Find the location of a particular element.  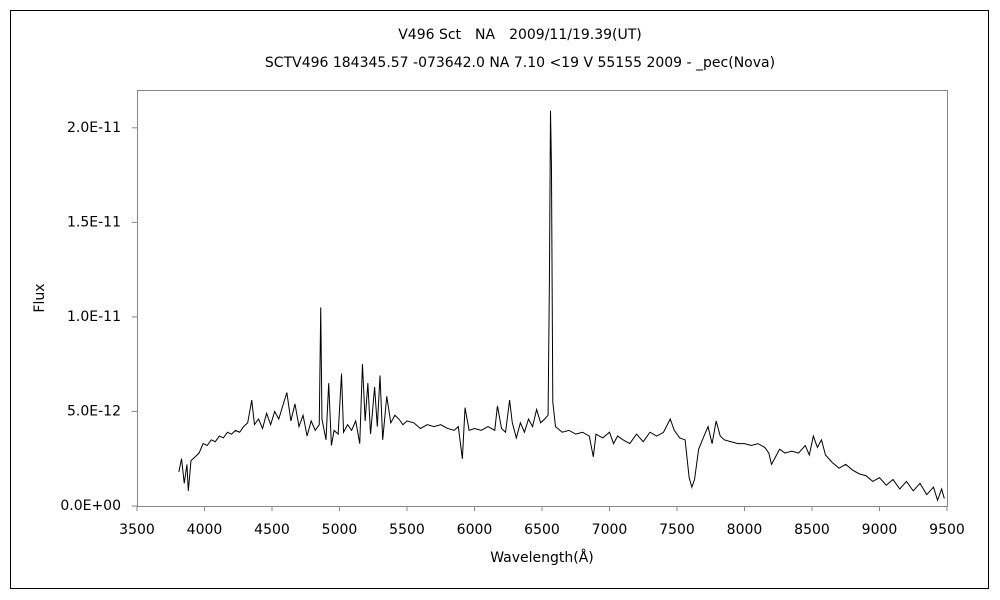

x-axis-label: Wavelength(Å) is located at coordinates (542, 557).